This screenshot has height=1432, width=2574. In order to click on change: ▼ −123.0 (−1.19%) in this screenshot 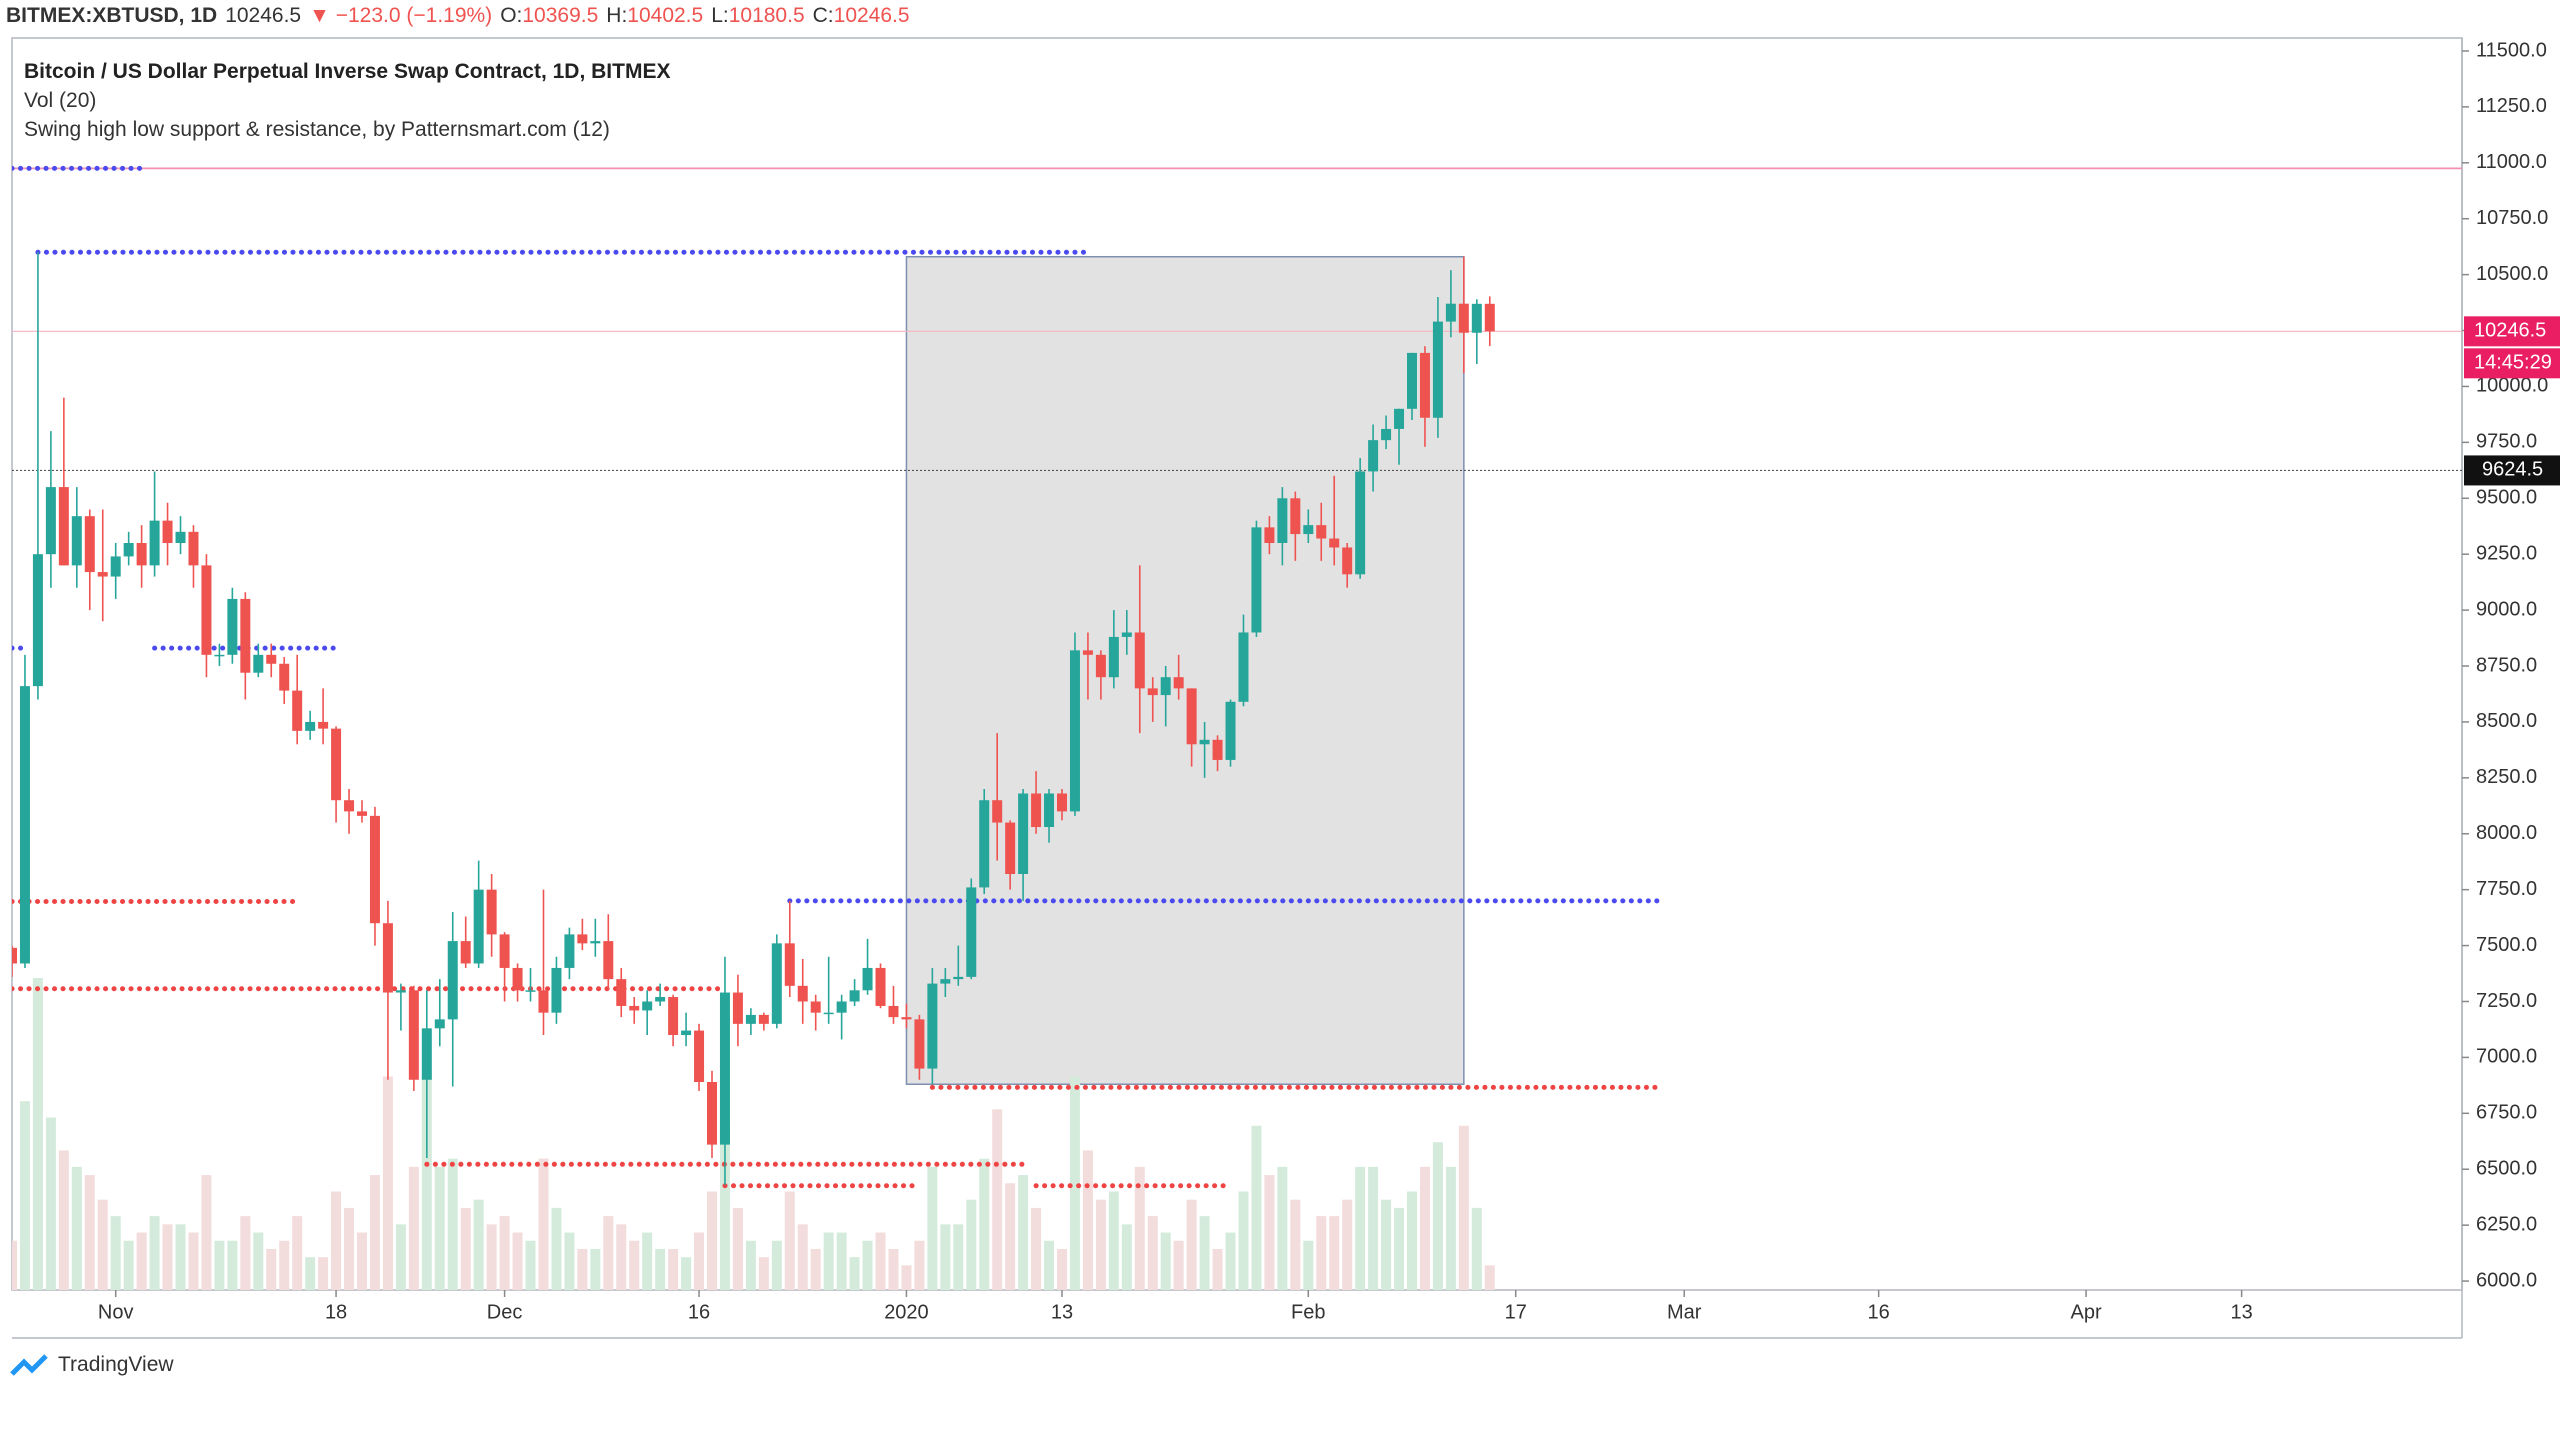, I will do `click(401, 15)`.